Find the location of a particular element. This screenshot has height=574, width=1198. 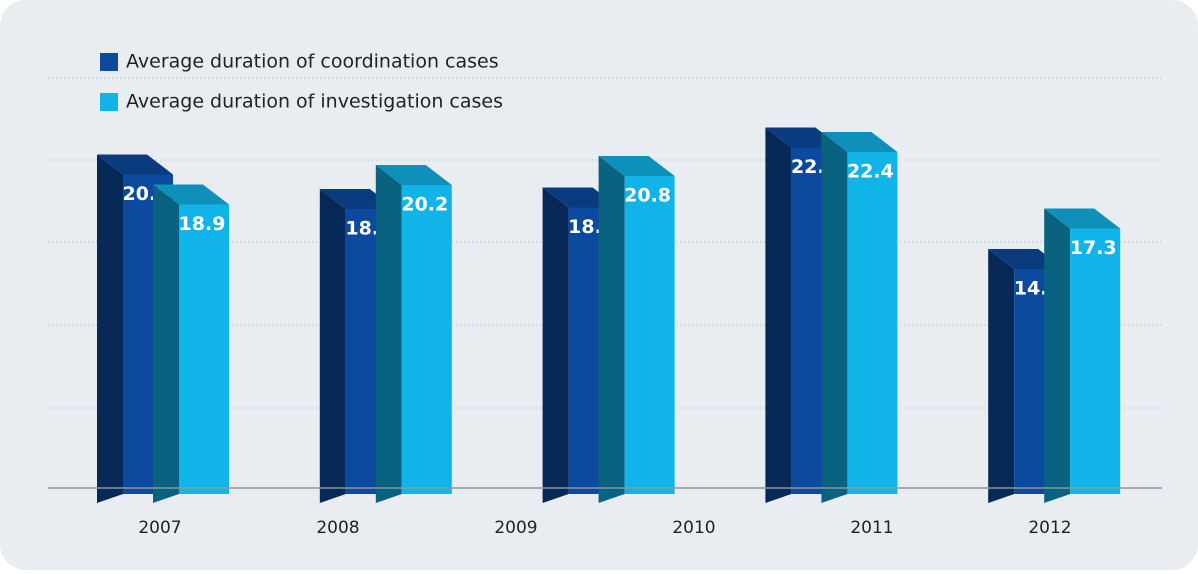

x-tick-label: 2009 is located at coordinates (515, 528).